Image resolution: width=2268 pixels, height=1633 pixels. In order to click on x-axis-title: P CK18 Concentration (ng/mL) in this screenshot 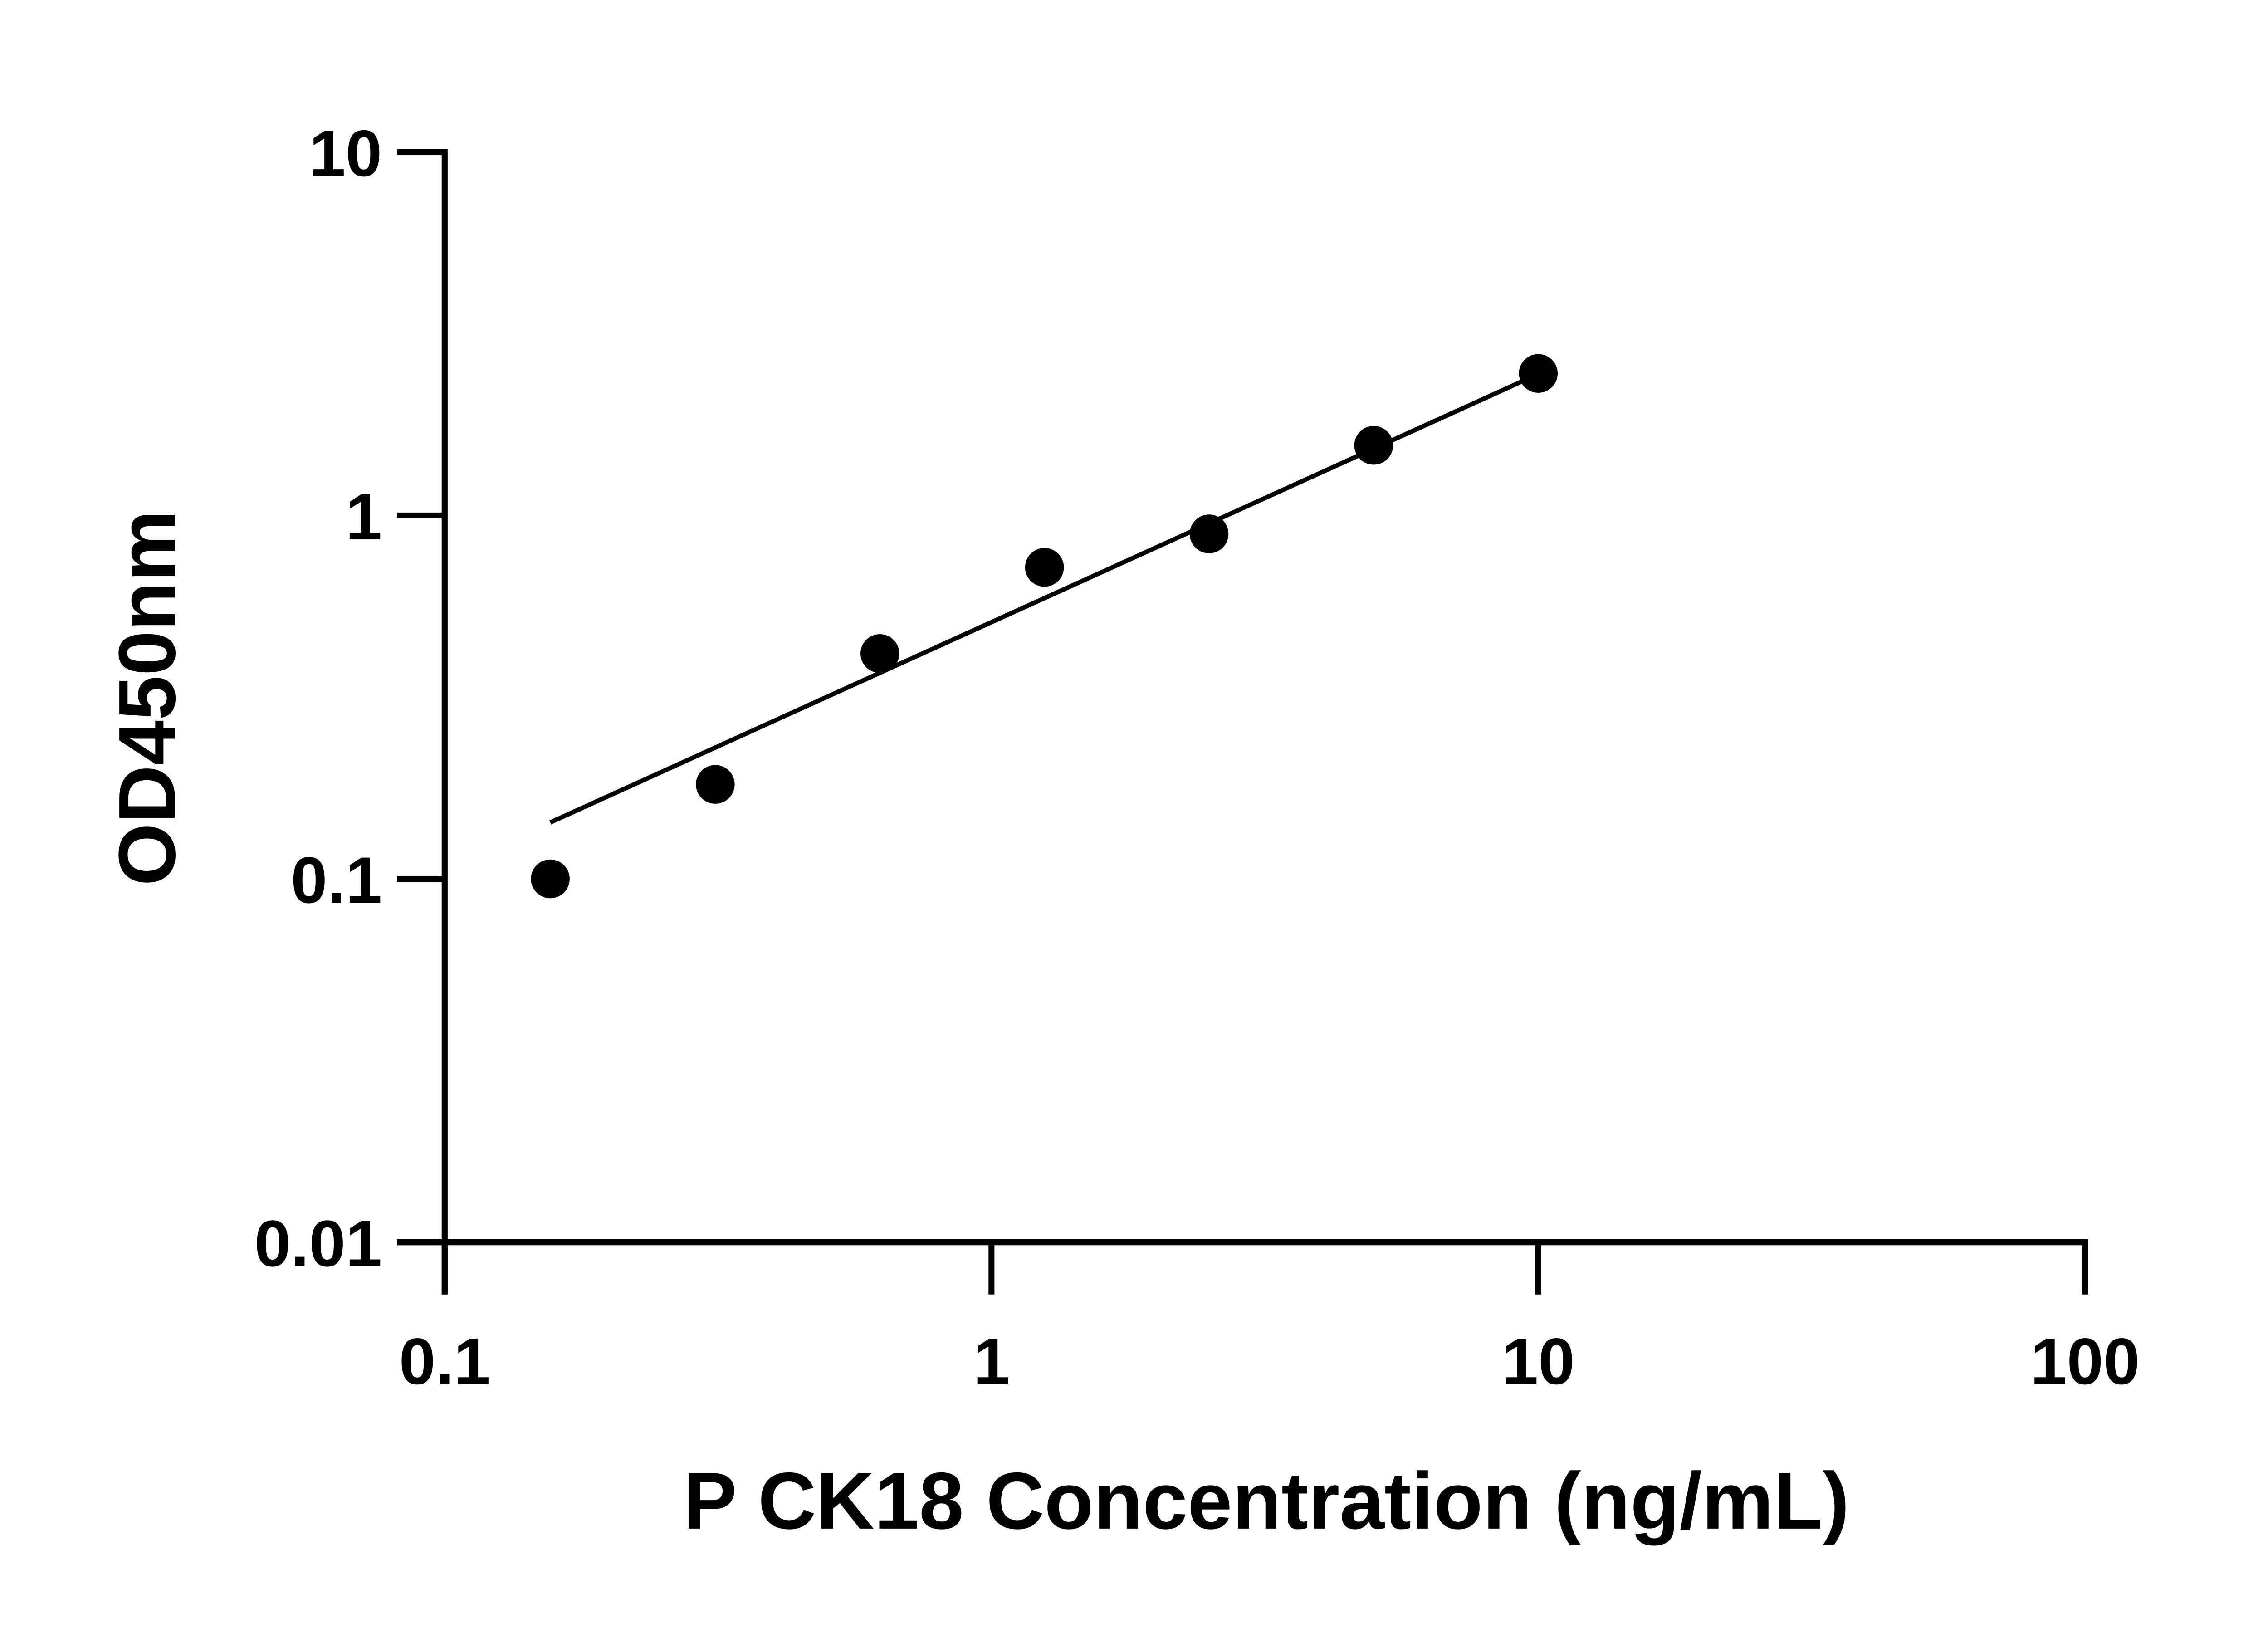, I will do `click(1266, 1501)`.